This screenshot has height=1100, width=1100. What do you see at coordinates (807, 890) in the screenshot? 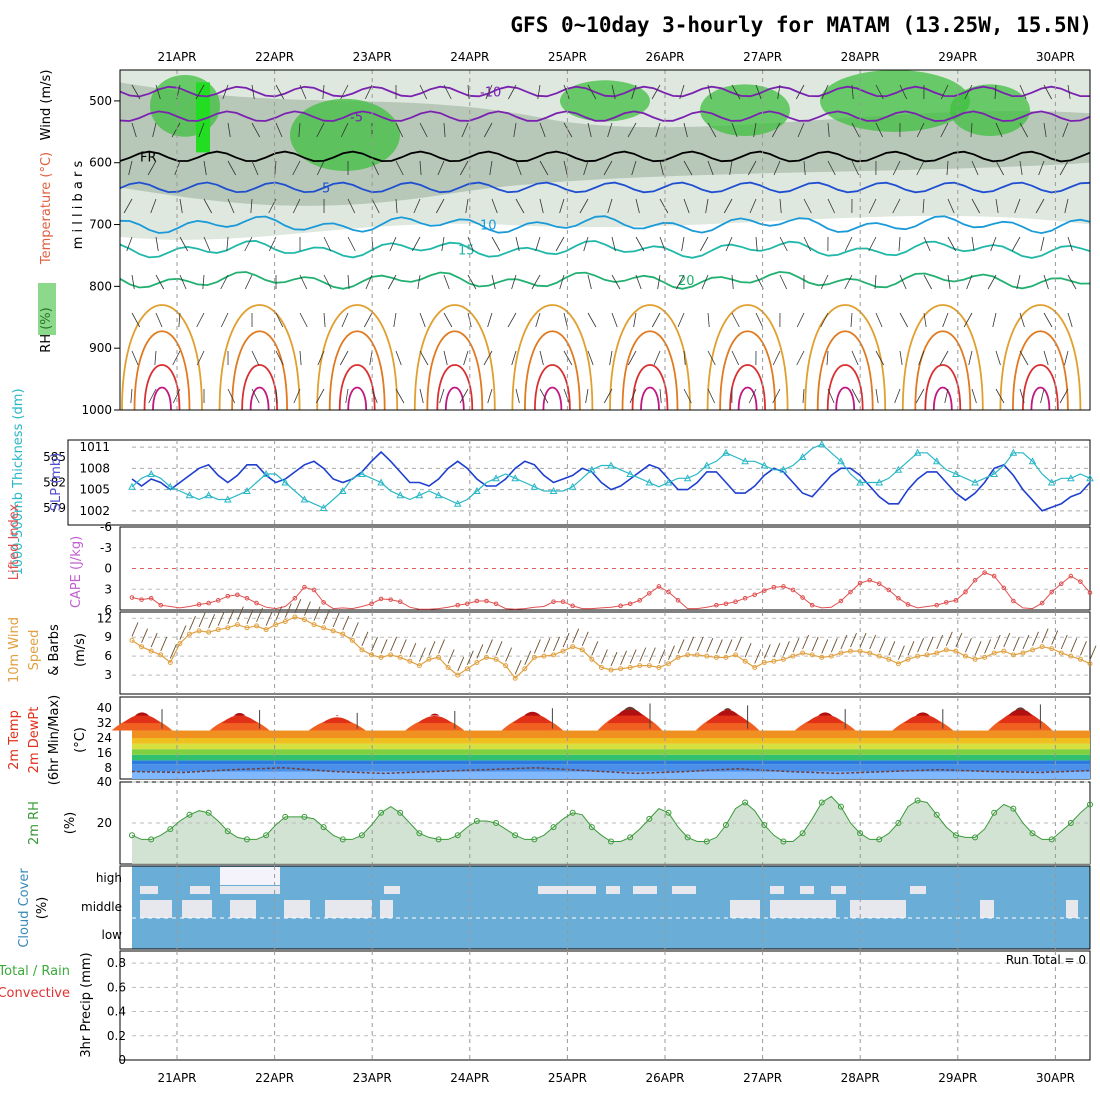
I see `cloud-high-block` at bounding box center [807, 890].